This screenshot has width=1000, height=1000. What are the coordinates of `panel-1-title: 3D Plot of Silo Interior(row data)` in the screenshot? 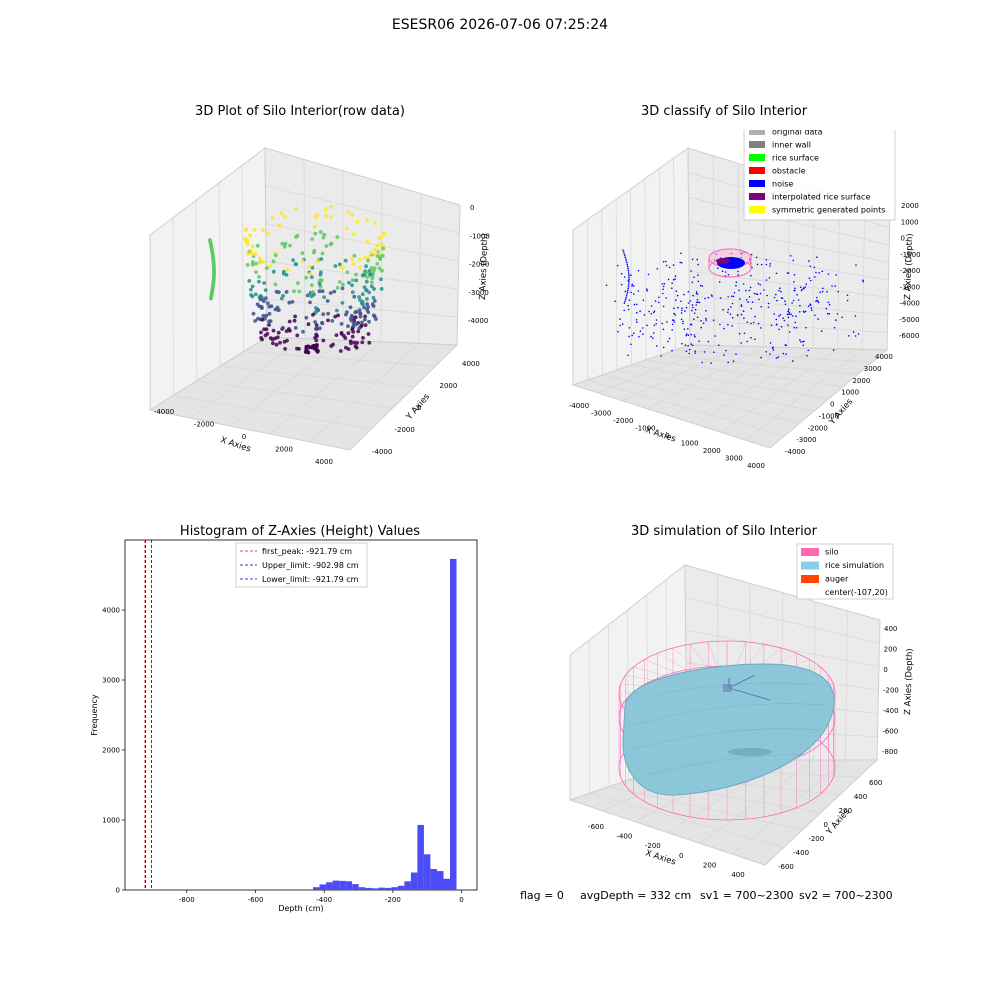 It's located at (300, 111).